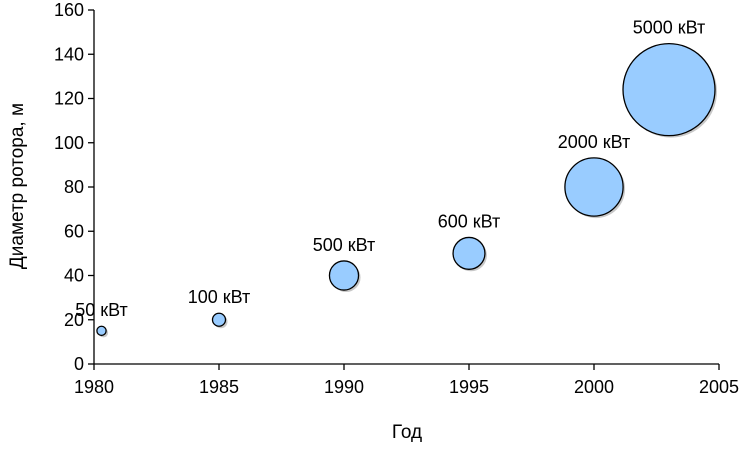 The width and height of the screenshot is (741, 450). I want to click on y-tick-label: 100, so click(69, 143).